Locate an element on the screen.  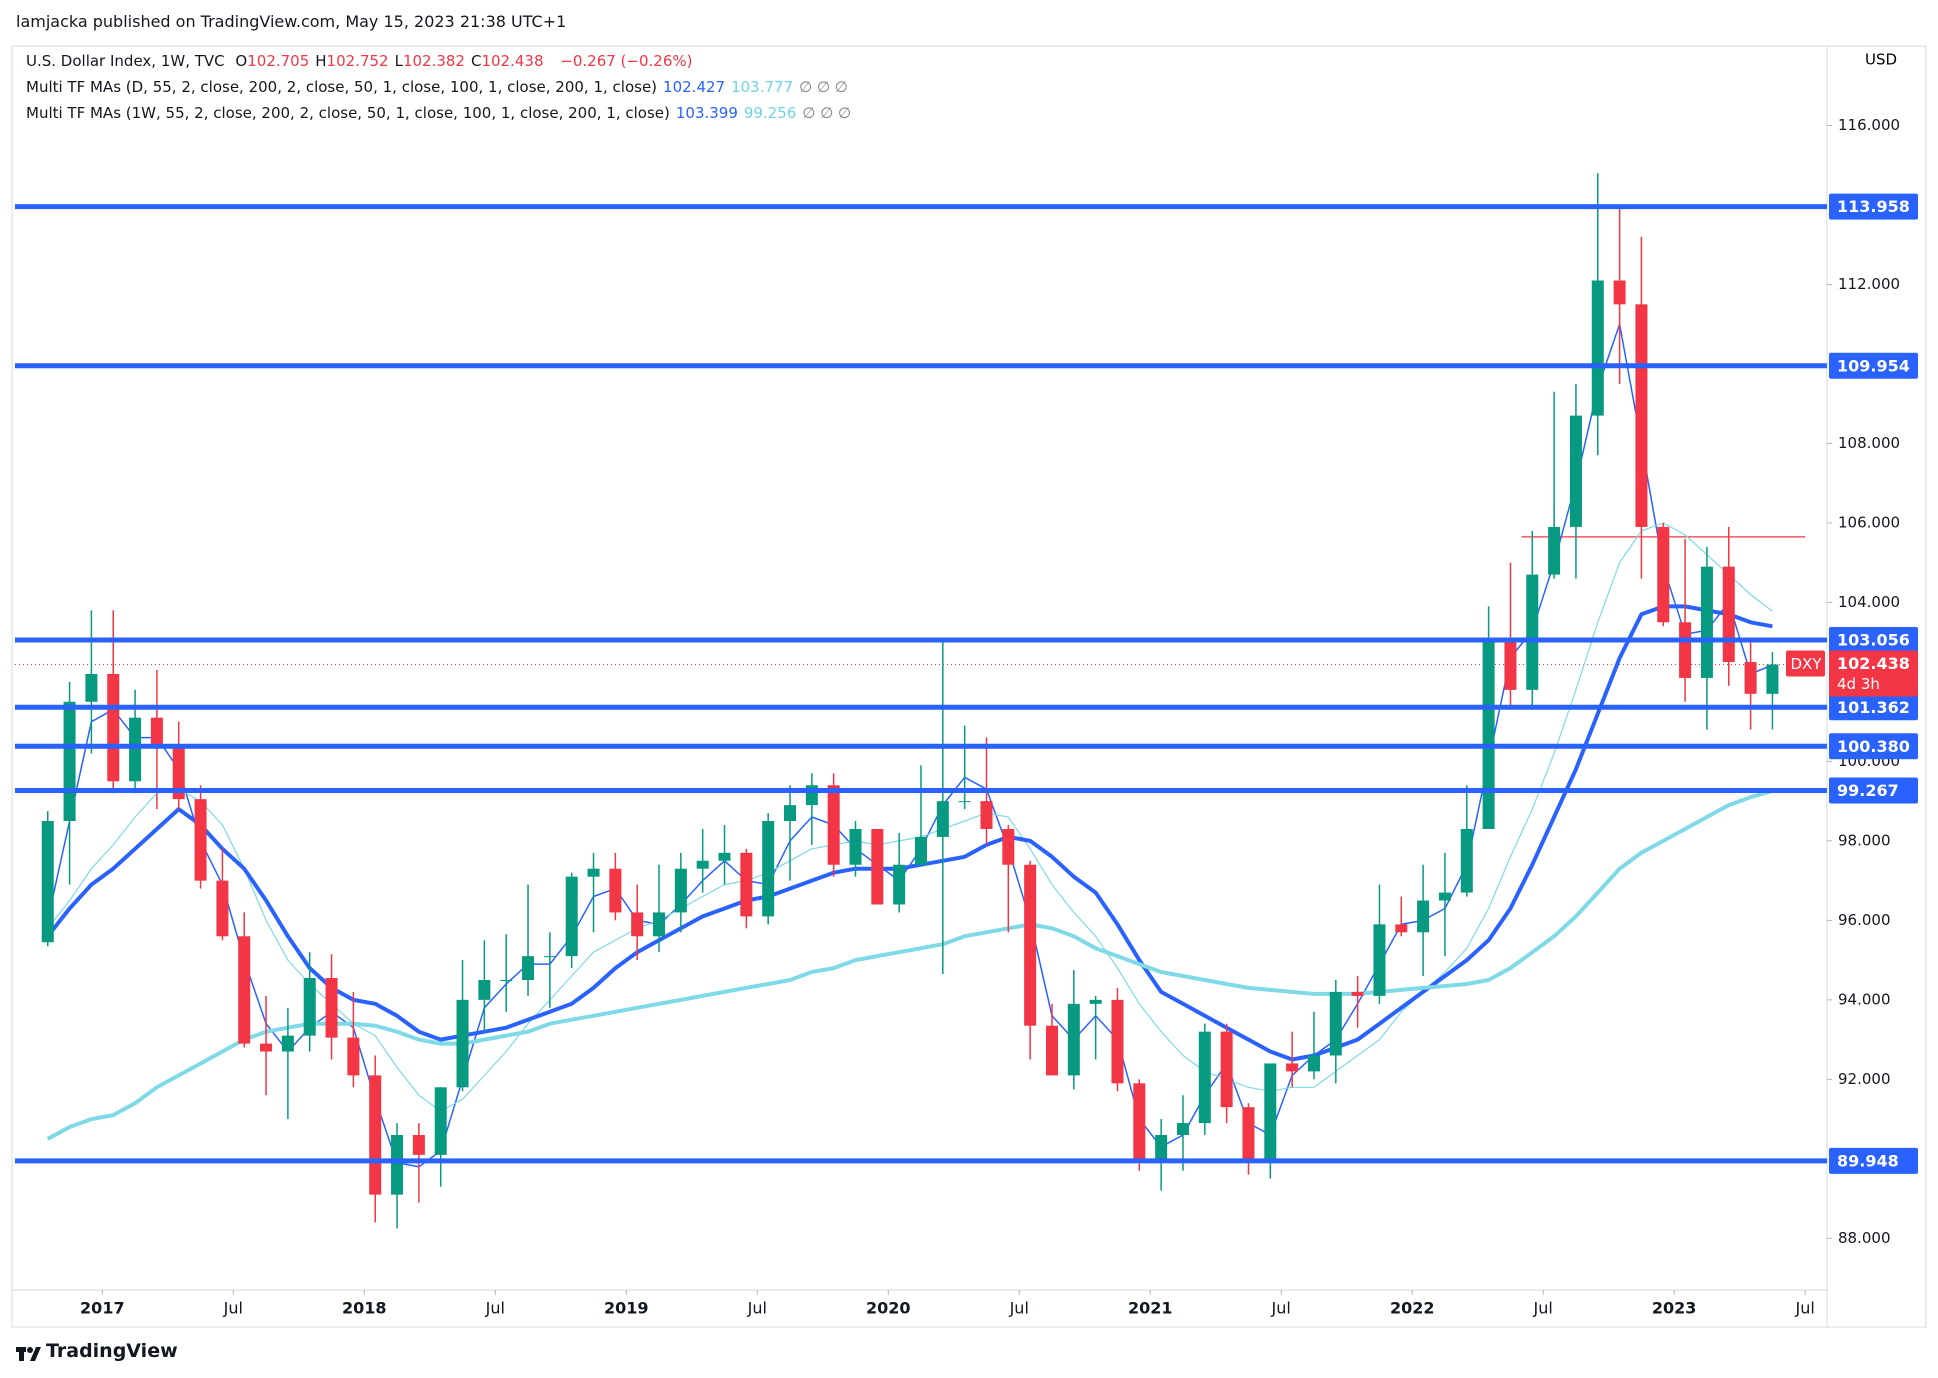
y-tick-label: 92.000 is located at coordinates (1864, 1079).